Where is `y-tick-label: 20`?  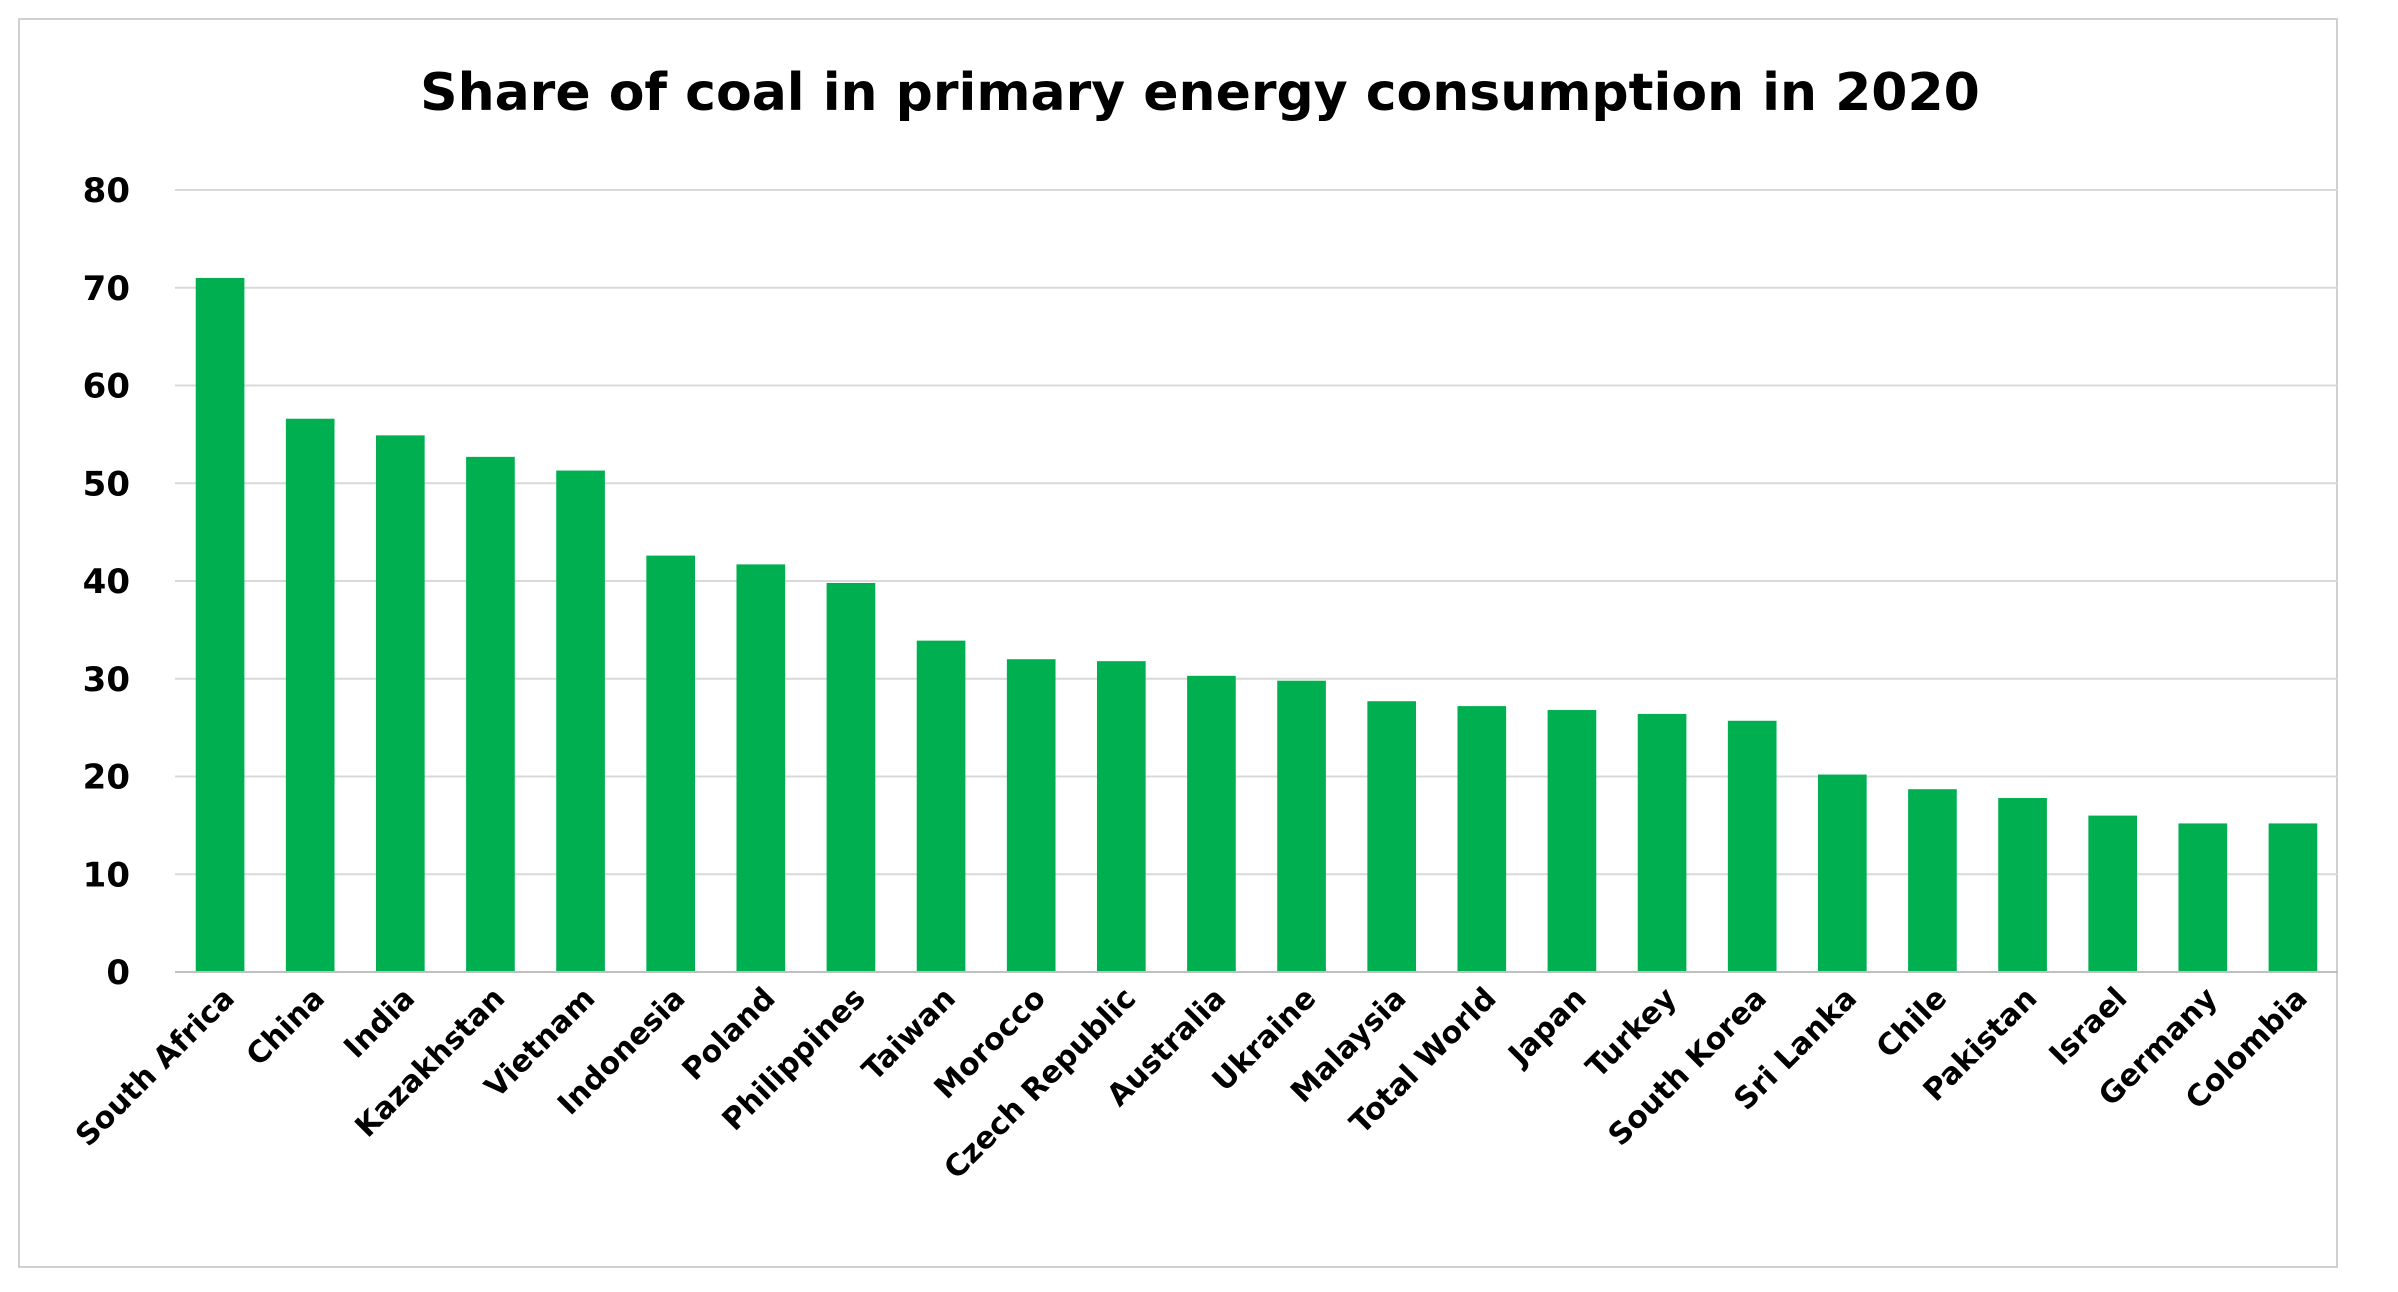
y-tick-label: 20 is located at coordinates (106, 778).